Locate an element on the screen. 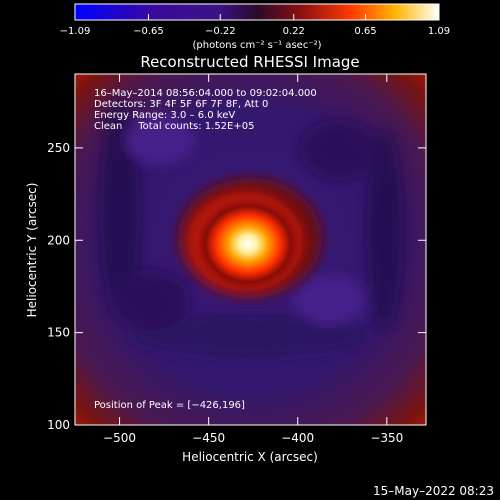 This screenshot has height=500, width=500. annotation-line: 16–May–2014 08:56:04.000 to 09:02:04.000 is located at coordinates (205, 93).